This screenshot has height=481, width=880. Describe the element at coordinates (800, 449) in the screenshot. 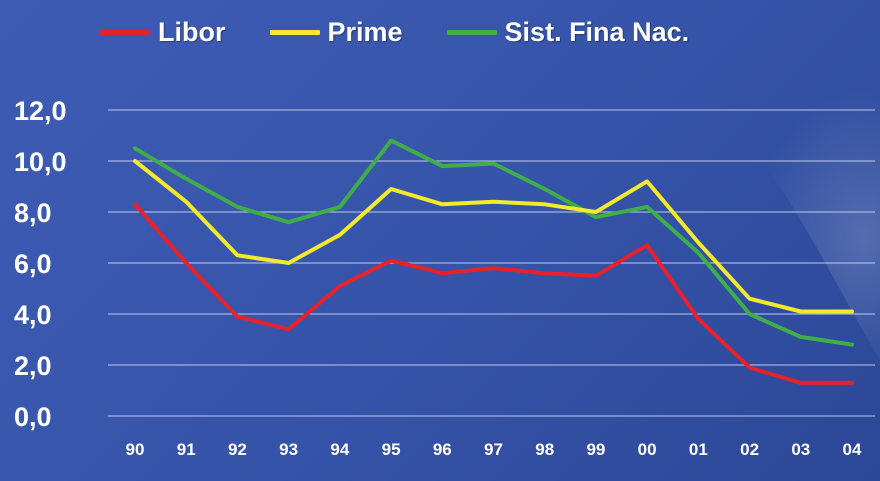

I see `x-tick-label: 03` at that location.